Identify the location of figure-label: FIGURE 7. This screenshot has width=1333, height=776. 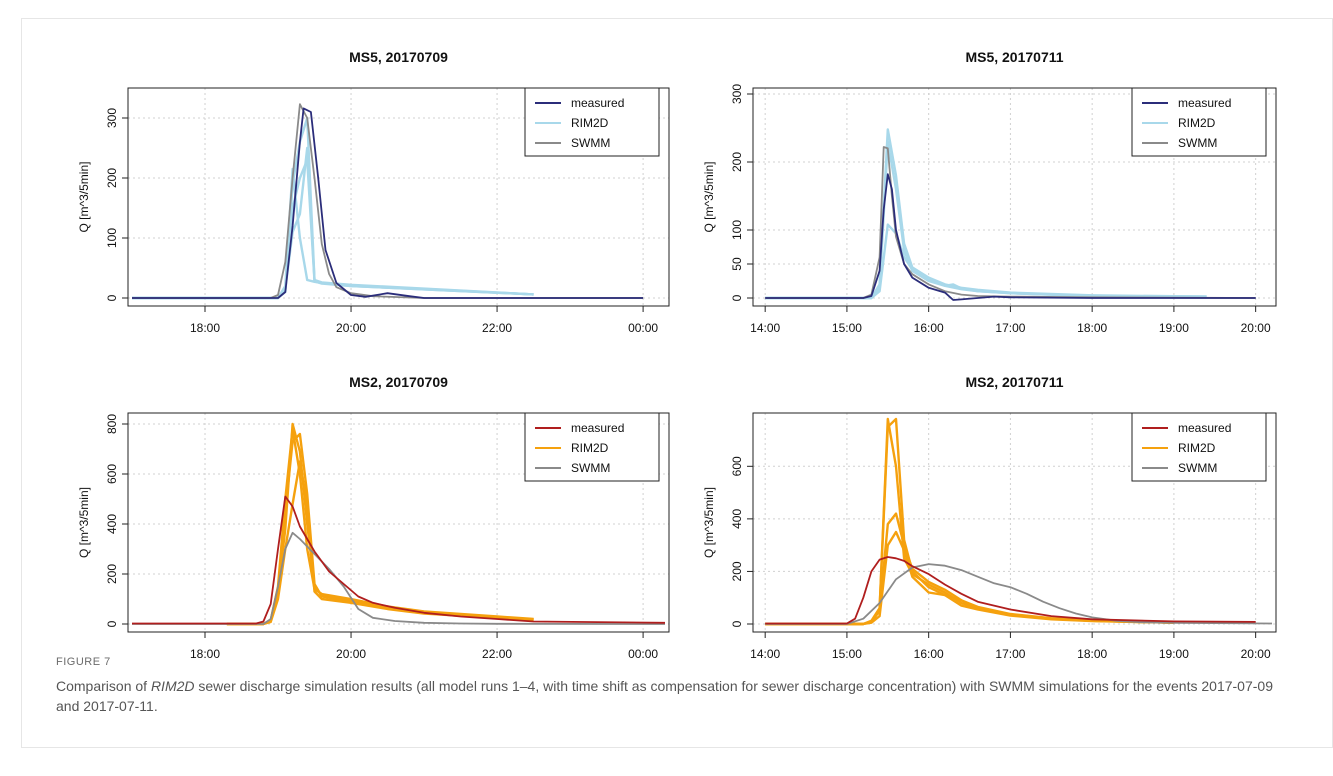
(83, 662).